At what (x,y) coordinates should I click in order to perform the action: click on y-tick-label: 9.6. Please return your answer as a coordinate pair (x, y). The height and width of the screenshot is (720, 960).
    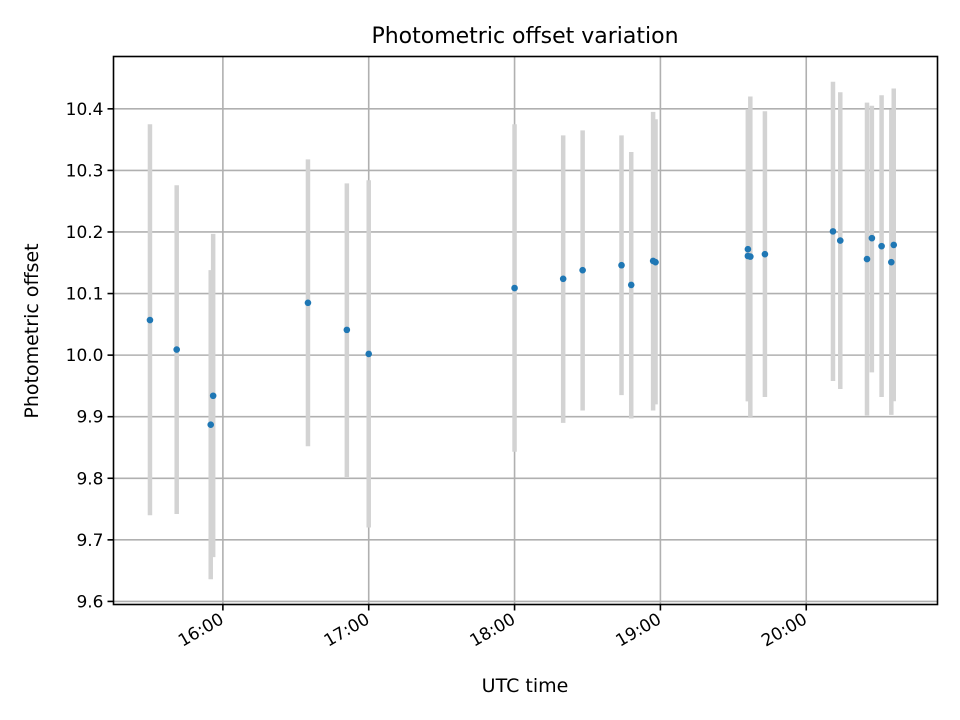
    Looking at the image, I should click on (89, 602).